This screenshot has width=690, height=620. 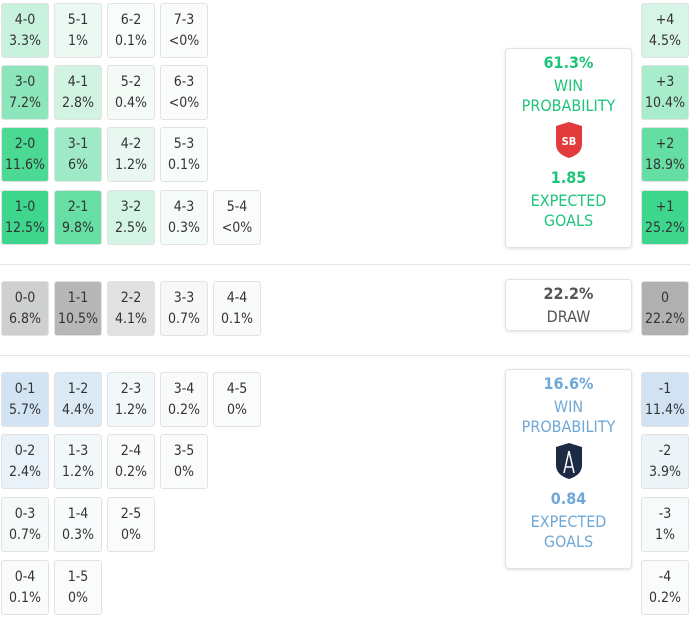 What do you see at coordinates (568, 62) in the screenshot?
I see `home-win-pct: 61.3%` at bounding box center [568, 62].